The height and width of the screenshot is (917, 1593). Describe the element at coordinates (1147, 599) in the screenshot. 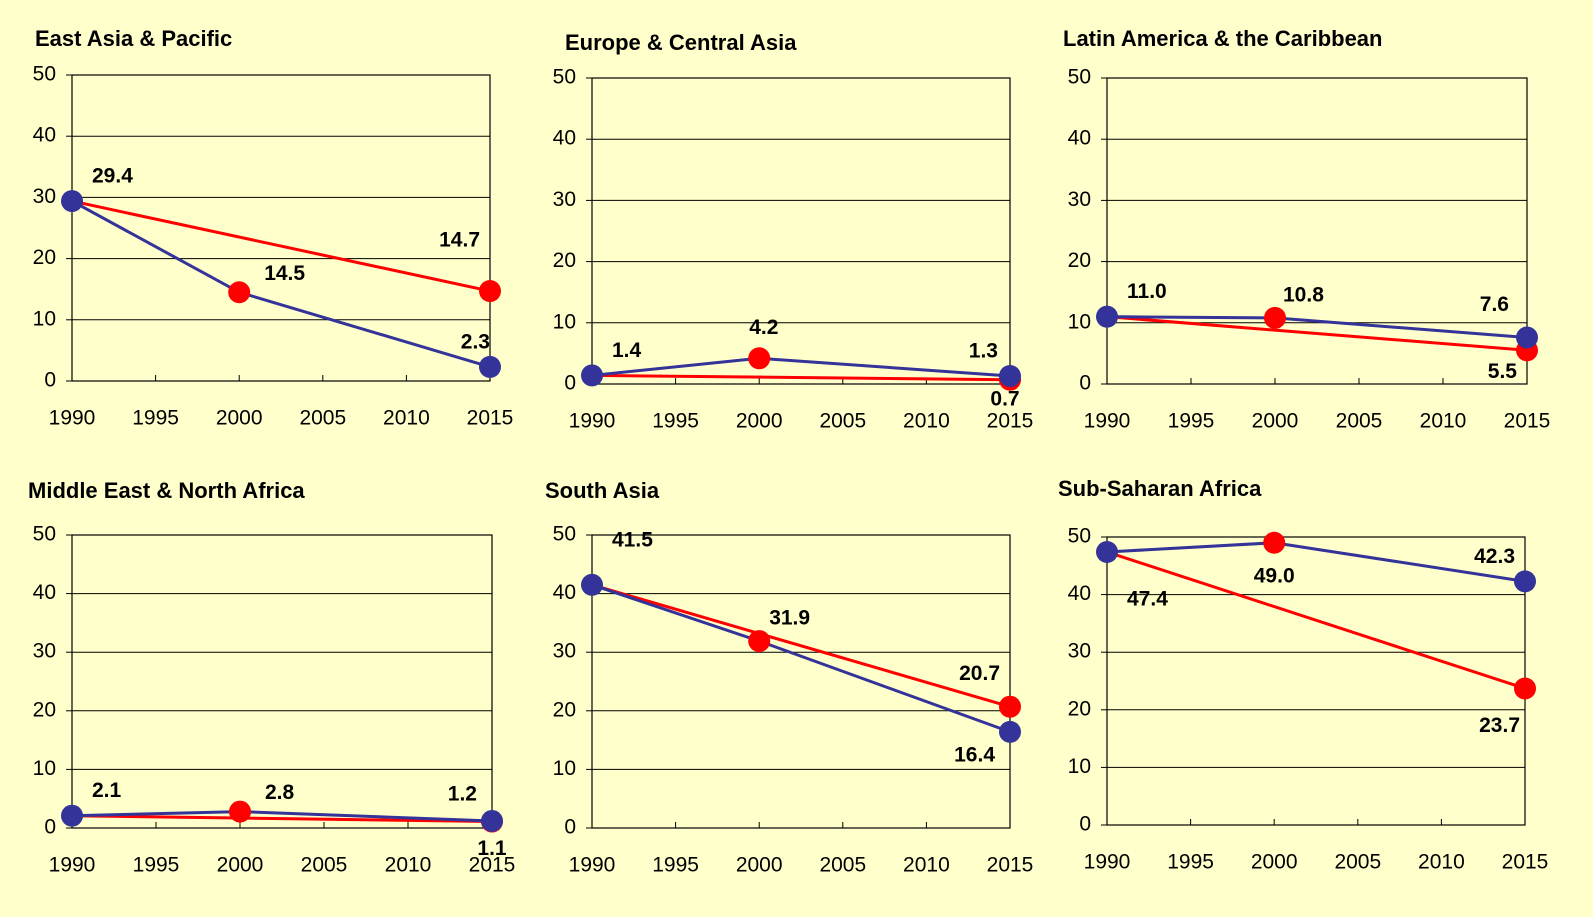

I see `value-label: 47.4` at that location.